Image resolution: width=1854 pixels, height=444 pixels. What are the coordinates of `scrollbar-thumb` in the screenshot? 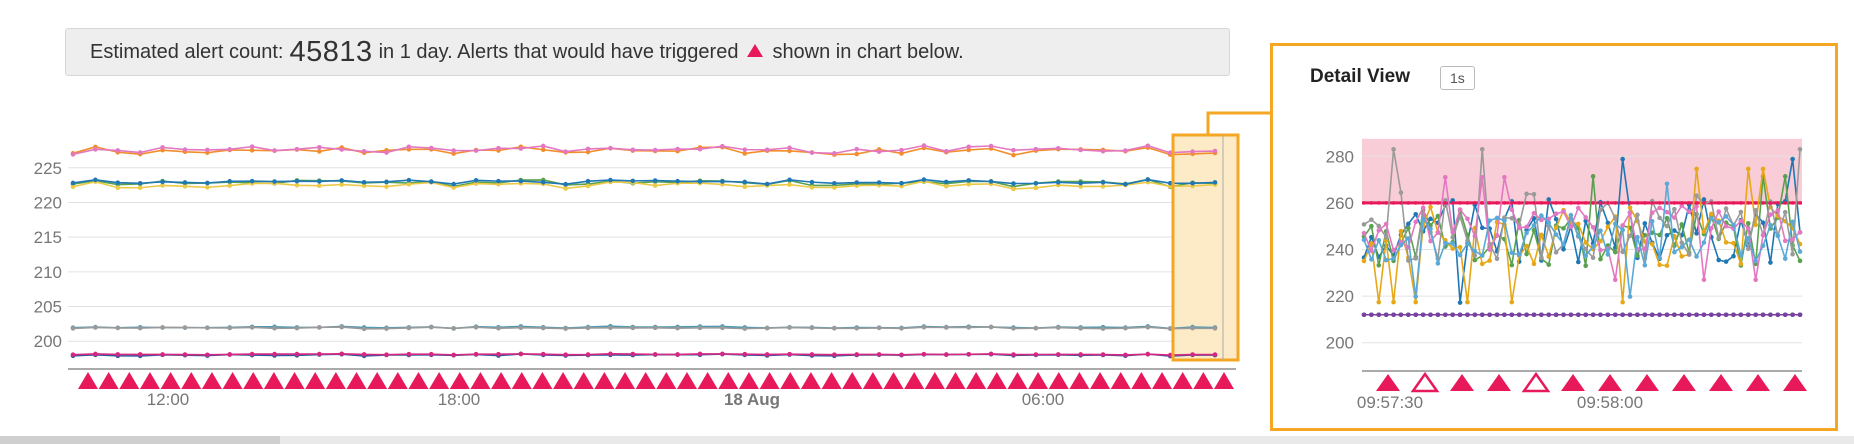 It's located at (140, 440).